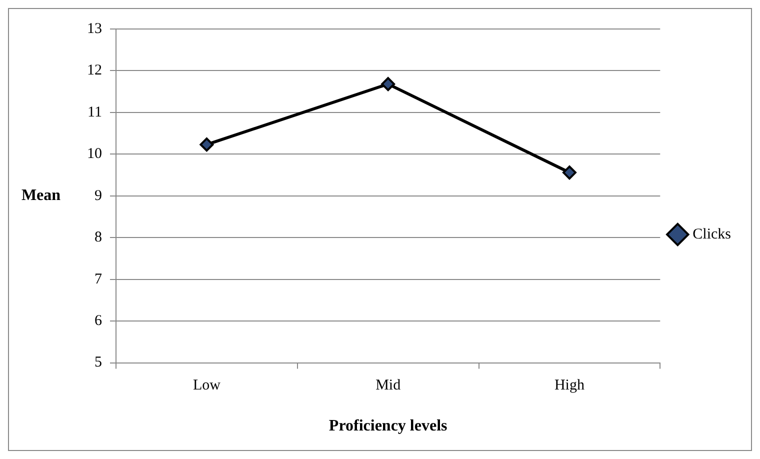 Image resolution: width=760 pixels, height=459 pixels. I want to click on y-tick-label: 13, so click(94, 28).